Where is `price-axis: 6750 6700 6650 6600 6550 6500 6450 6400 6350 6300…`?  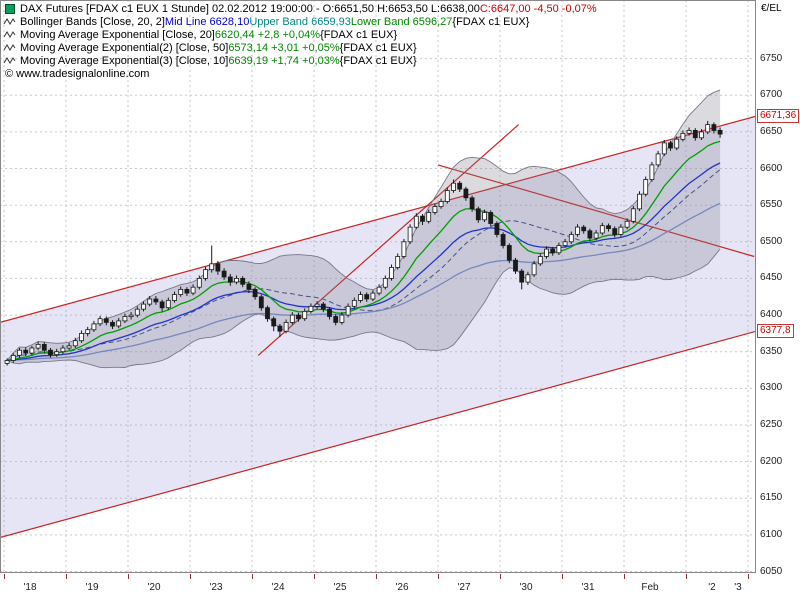 price-axis: 6750 6700 6650 6600 6550 6500 6450 6400 6350 6300… is located at coordinates (778, 288).